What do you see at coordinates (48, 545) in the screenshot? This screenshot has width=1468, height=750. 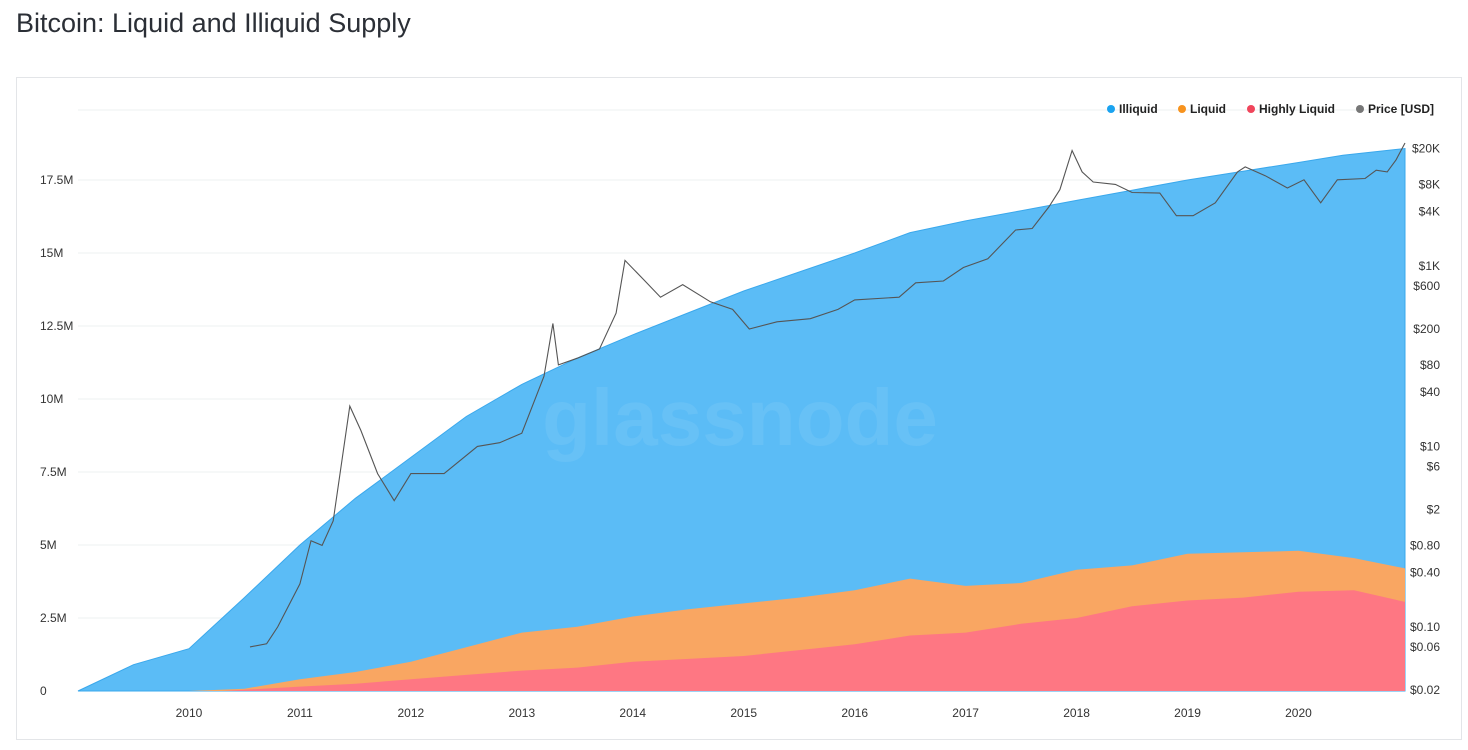 I see `y-tick-label: 5M` at bounding box center [48, 545].